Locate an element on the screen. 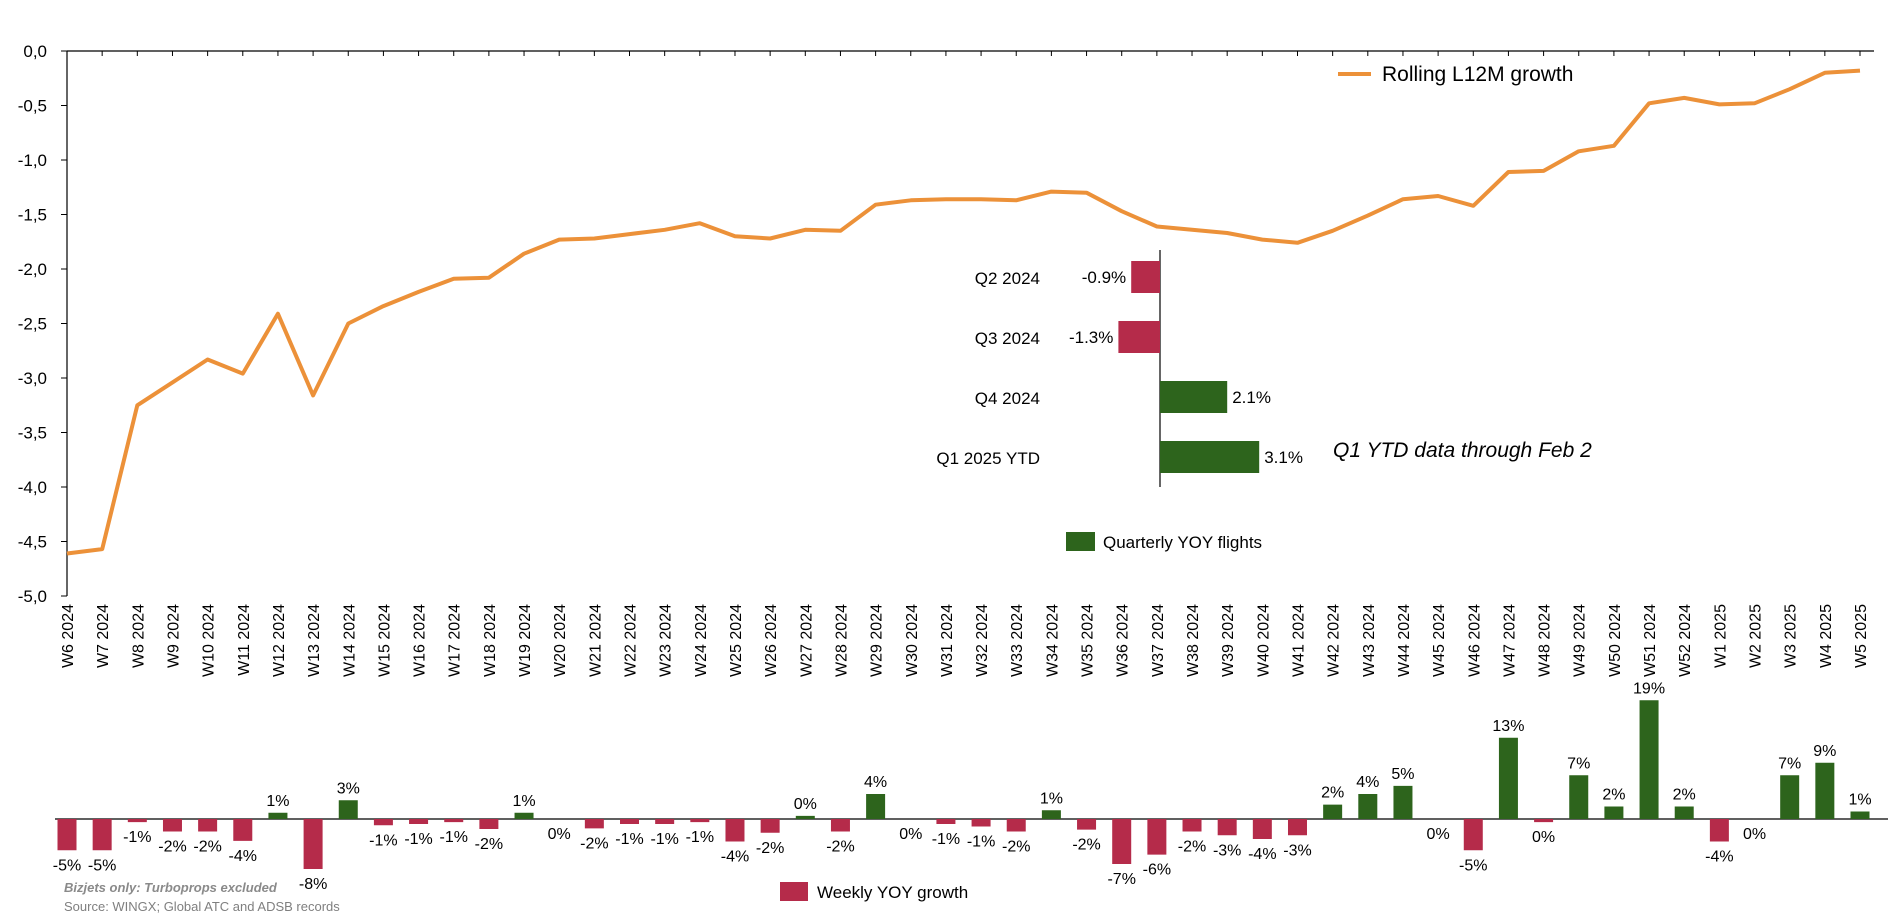  weekly-value-label: -7% is located at coordinates (1121, 879).